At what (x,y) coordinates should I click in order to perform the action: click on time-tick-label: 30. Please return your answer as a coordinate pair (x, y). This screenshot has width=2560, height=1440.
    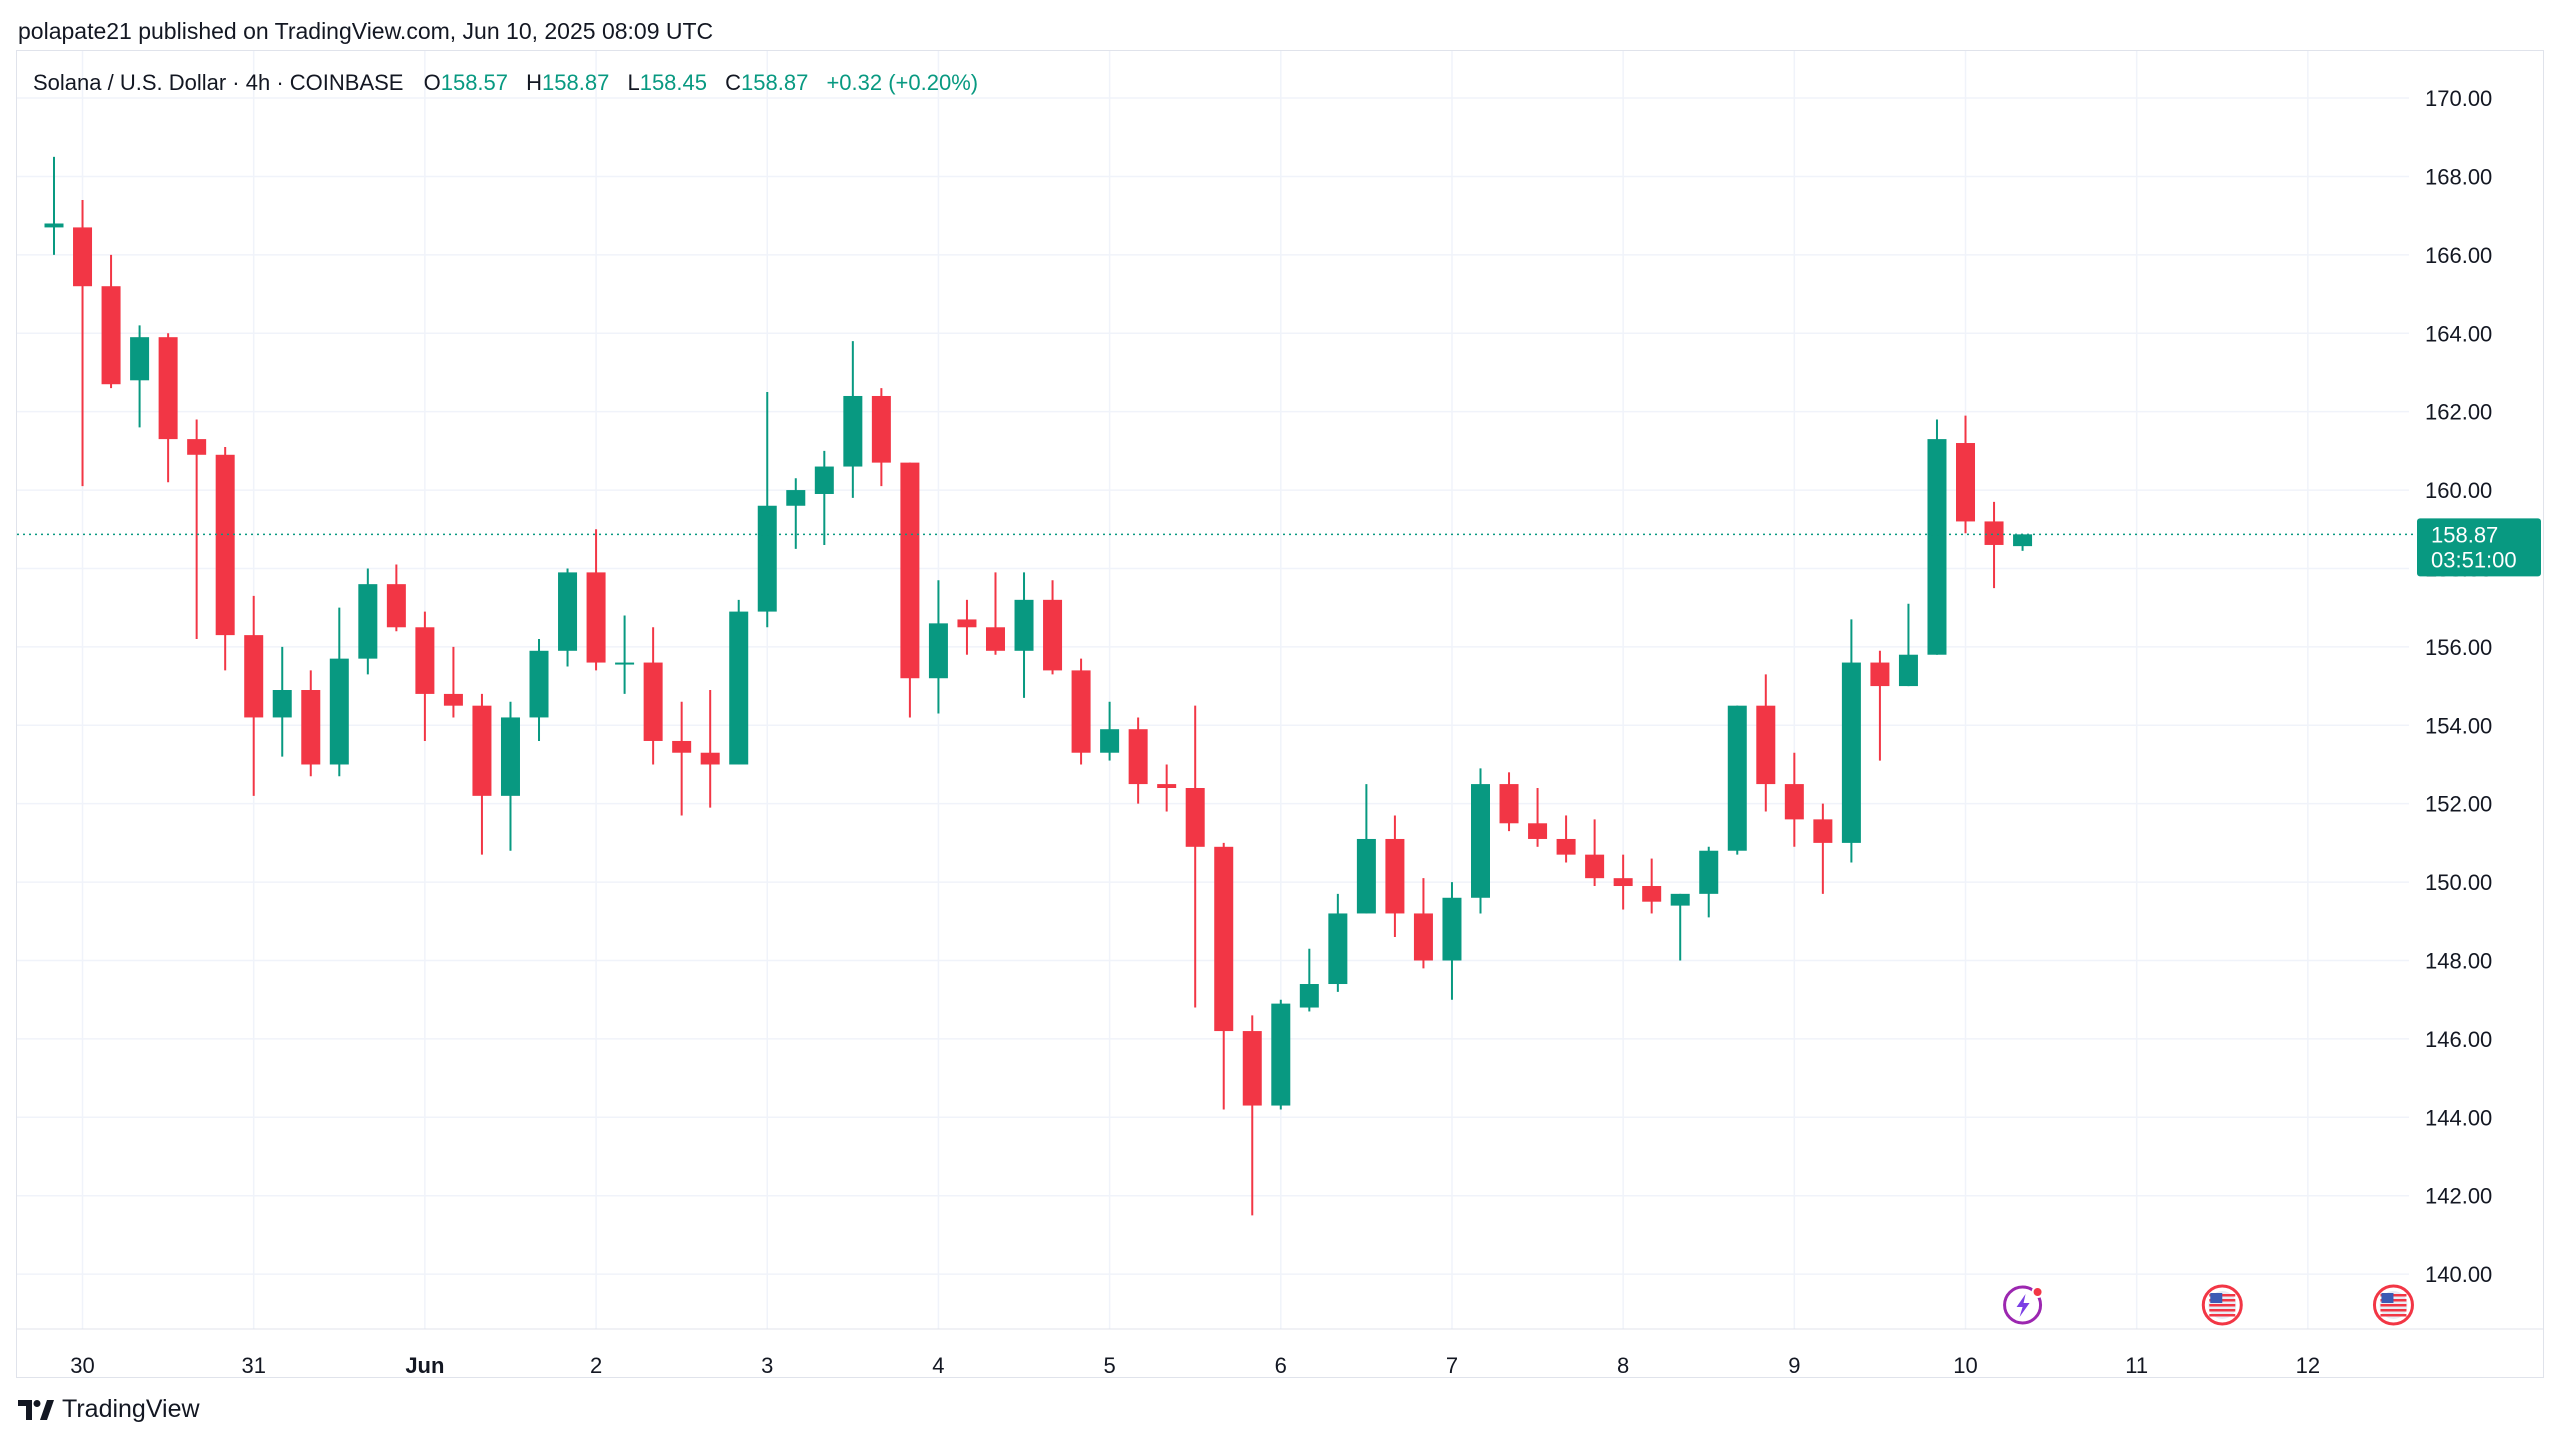
    Looking at the image, I should click on (82, 1365).